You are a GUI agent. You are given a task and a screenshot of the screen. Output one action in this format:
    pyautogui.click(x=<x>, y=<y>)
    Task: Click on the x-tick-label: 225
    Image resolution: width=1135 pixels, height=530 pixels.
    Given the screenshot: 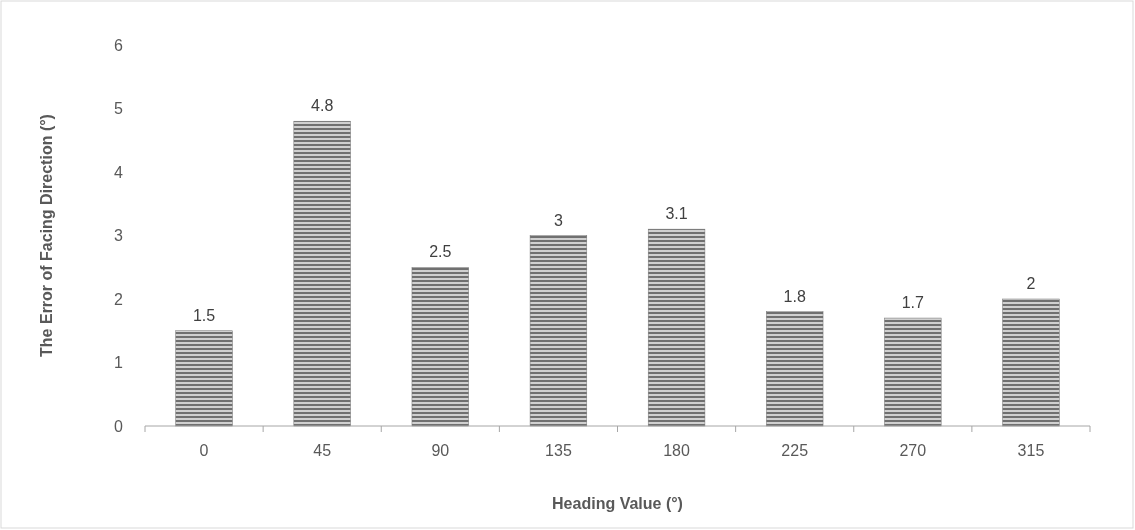 What is the action you would take?
    pyautogui.click(x=795, y=450)
    